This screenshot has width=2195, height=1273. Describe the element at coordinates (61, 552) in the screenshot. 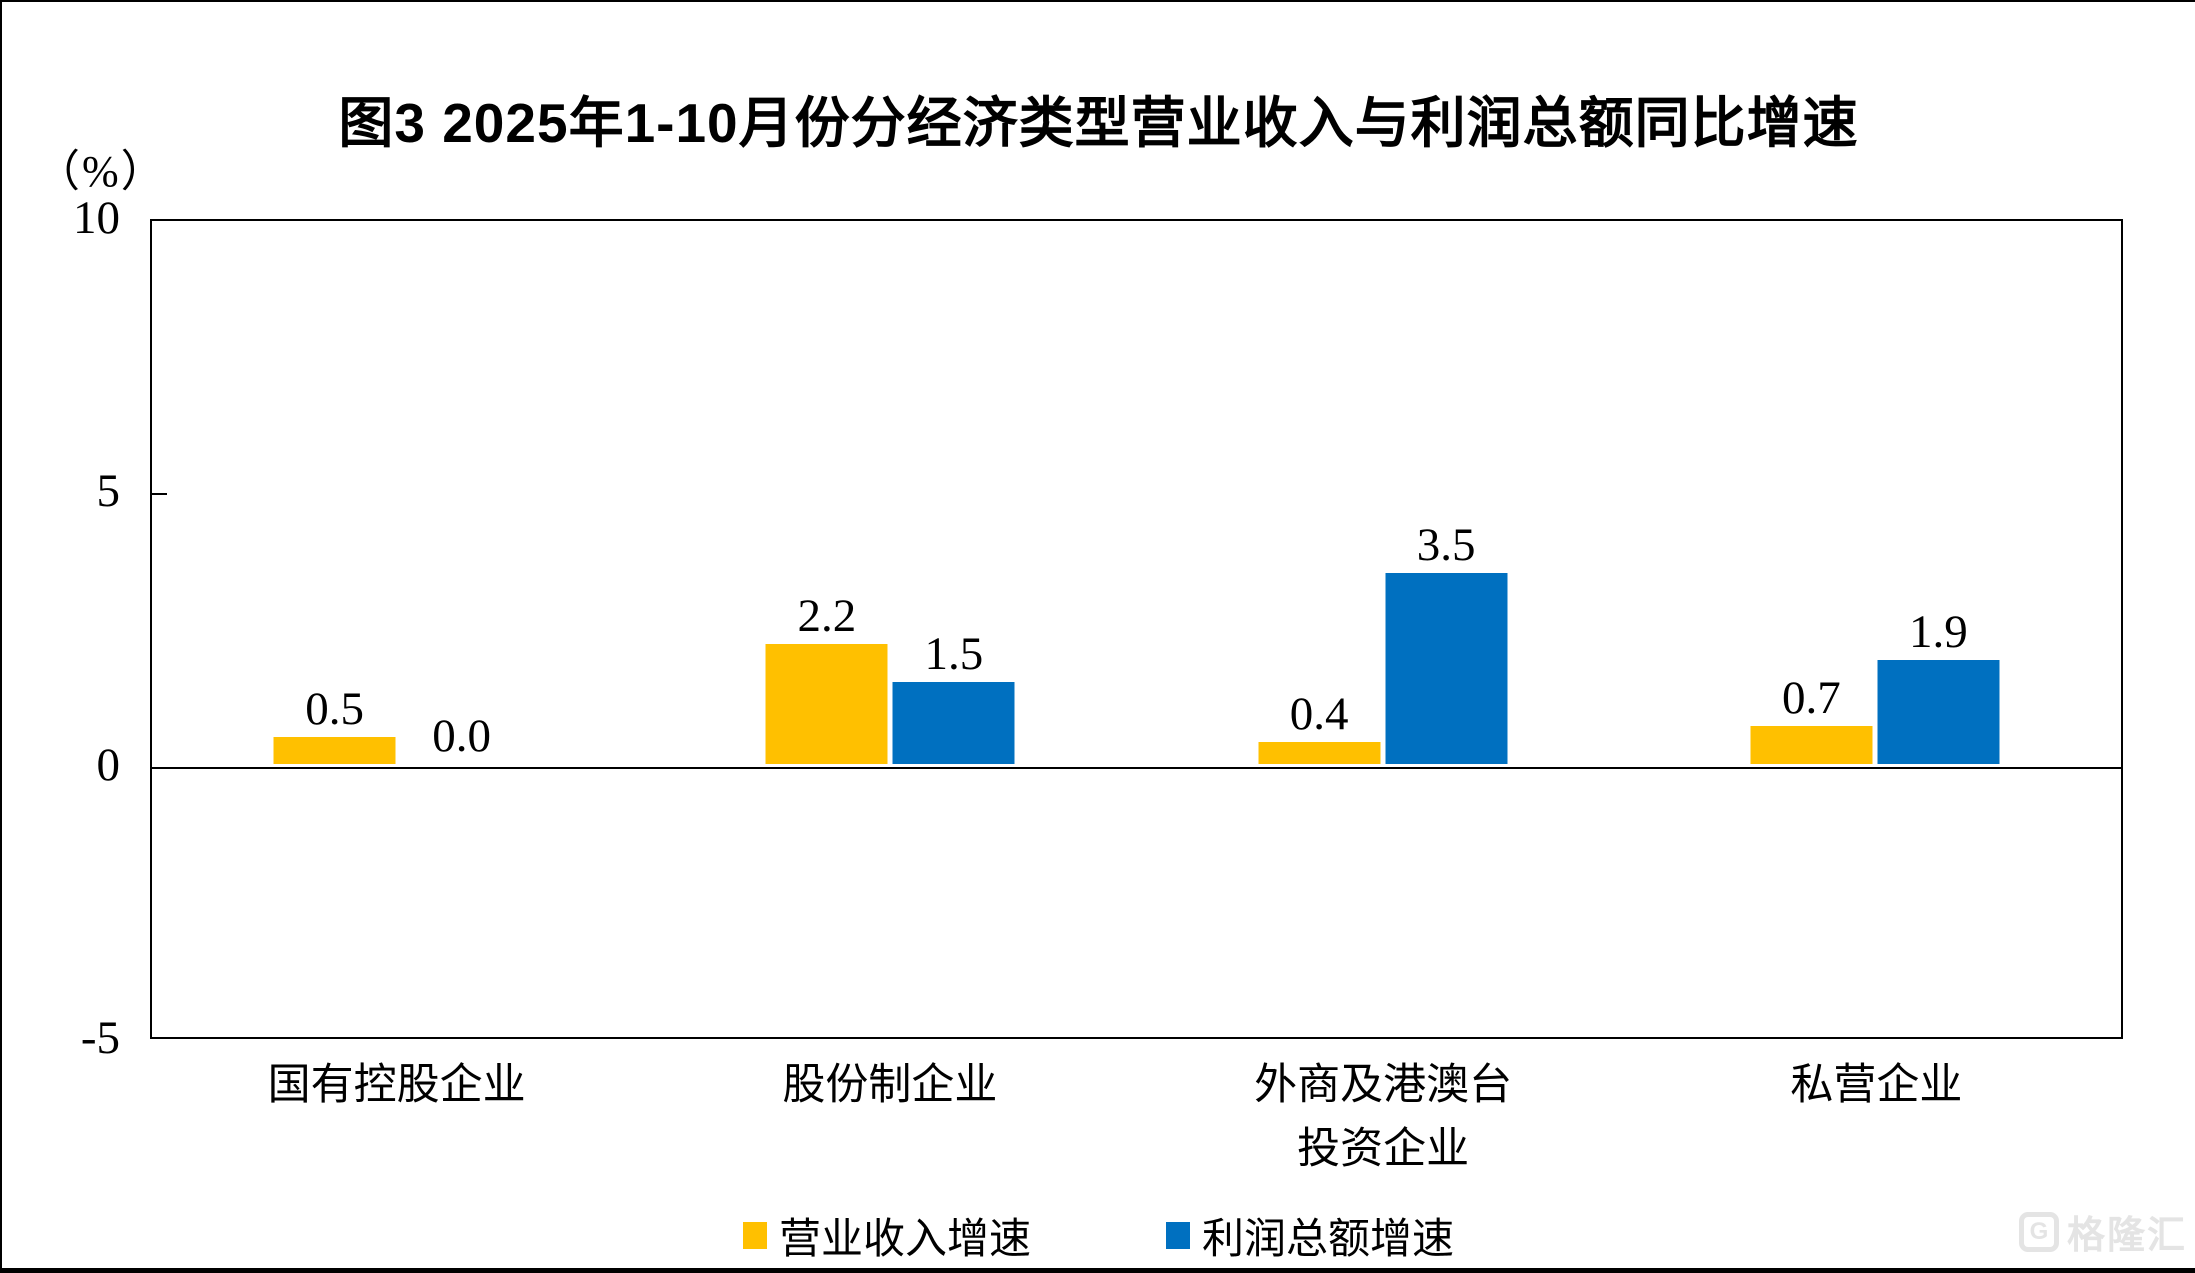

I see `y-axis-tick-labels: 10 5 0 -5` at that location.